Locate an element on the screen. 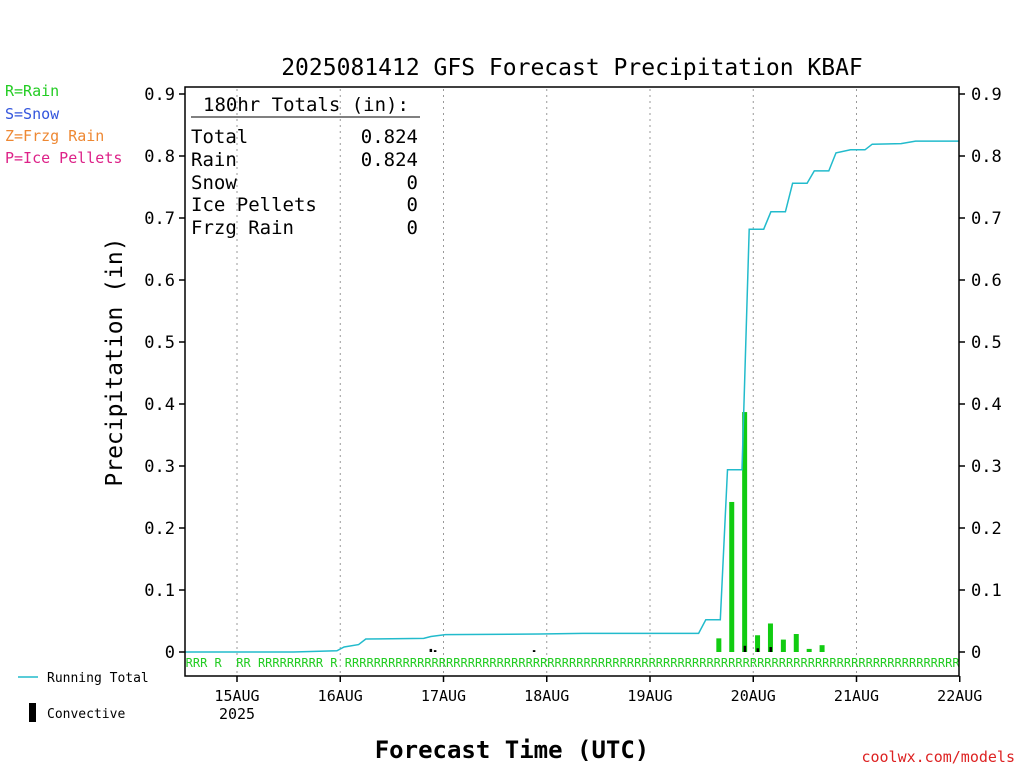 This screenshot has width=1024, height=768. y-tick-label-right: 0 is located at coordinates (976, 653).